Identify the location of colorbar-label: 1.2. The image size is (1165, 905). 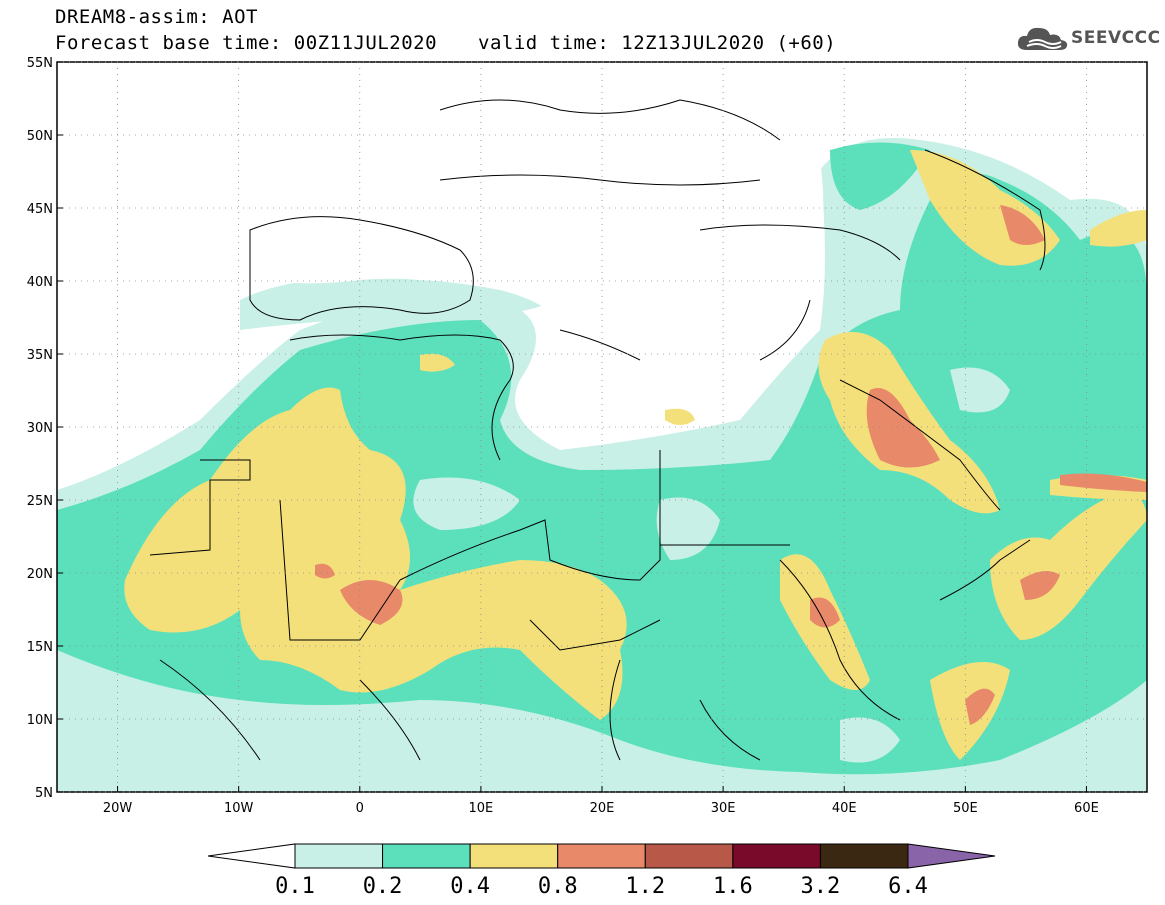
(645, 886).